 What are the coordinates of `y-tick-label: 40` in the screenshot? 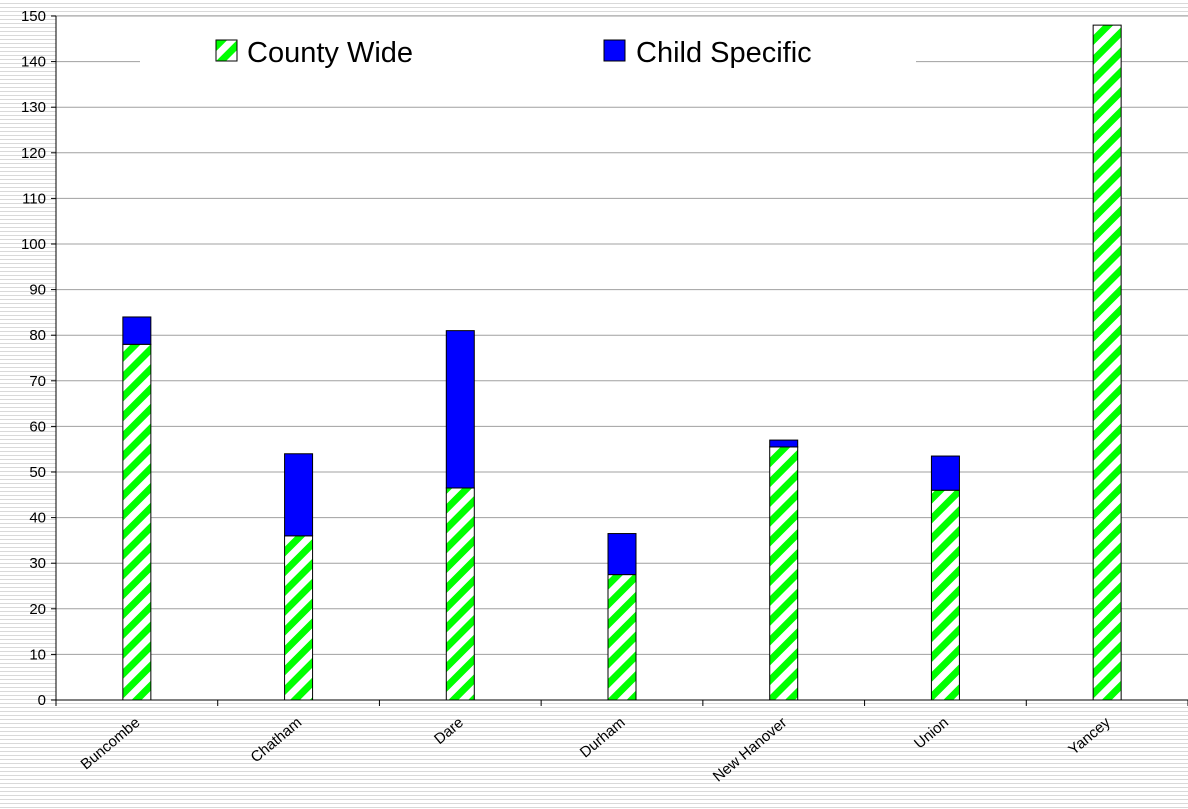 It's located at (37, 518).